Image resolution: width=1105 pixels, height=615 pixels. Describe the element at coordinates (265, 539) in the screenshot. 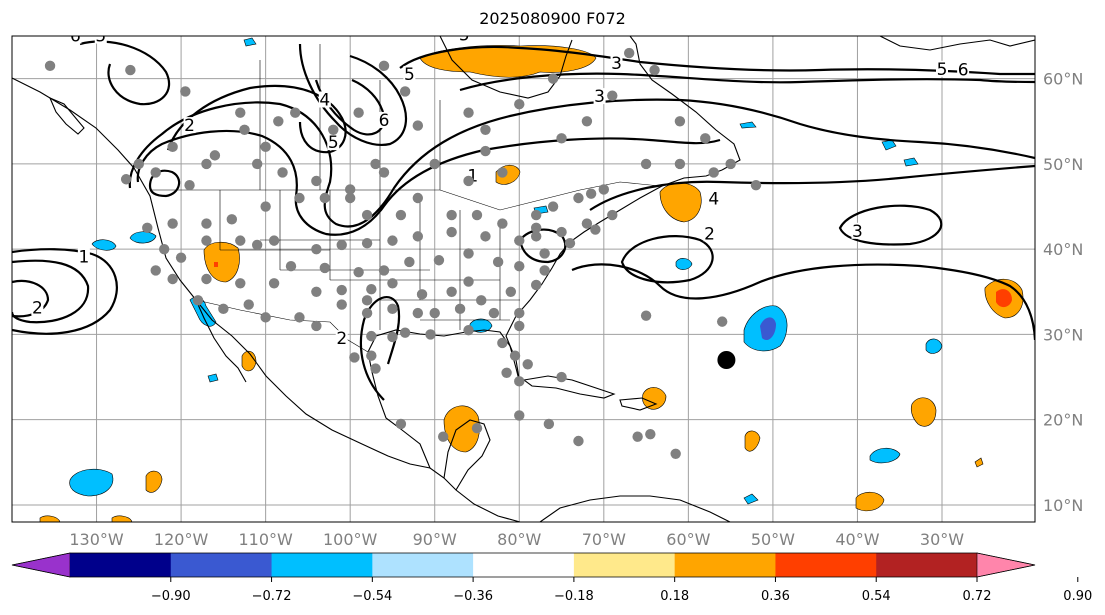

I see `longitude-tick-label: 110°W` at that location.